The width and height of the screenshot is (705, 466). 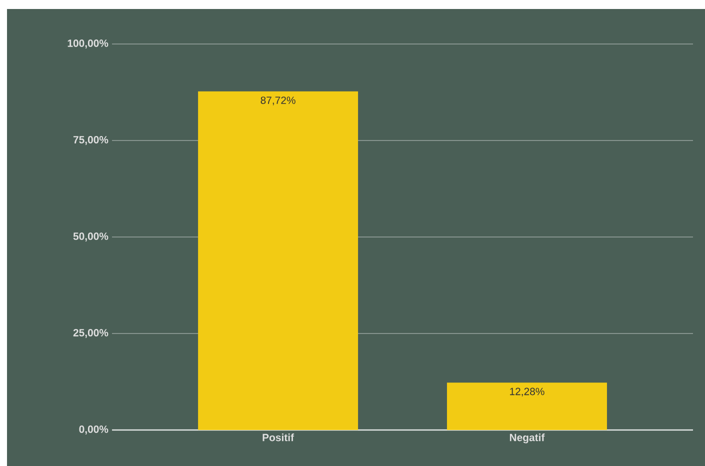 What do you see at coordinates (278, 101) in the screenshot?
I see `data-label: 87,72%` at bounding box center [278, 101].